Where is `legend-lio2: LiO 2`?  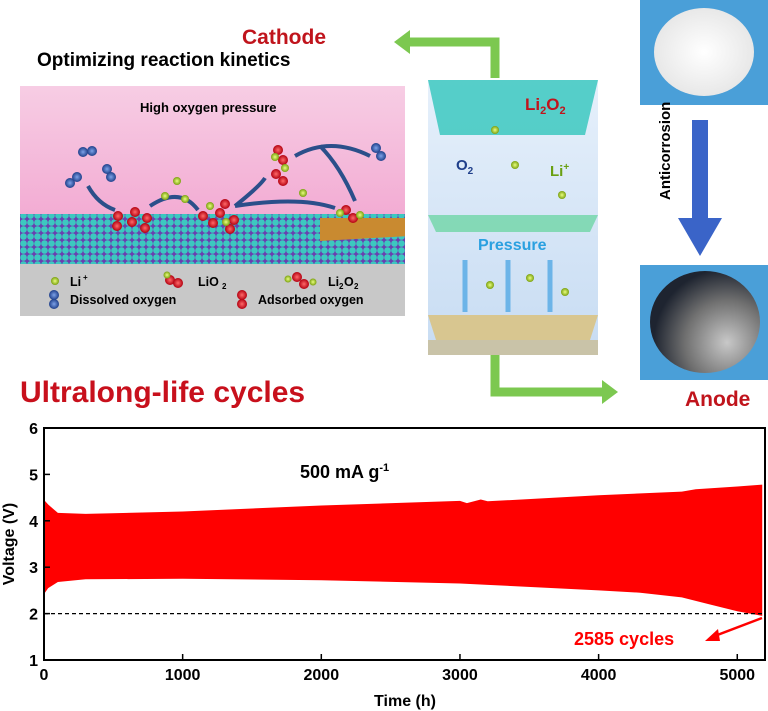
legend-lio2: LiO 2 is located at coordinates (195, 281).